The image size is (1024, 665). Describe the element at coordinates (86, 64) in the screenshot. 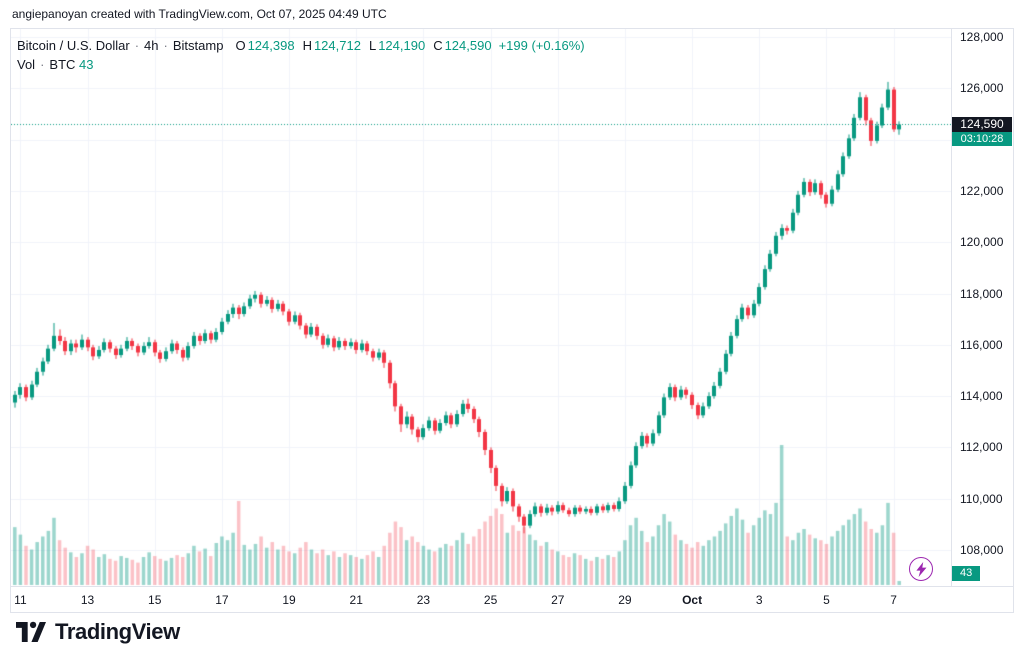

I see `volume-current-value: 43` at that location.